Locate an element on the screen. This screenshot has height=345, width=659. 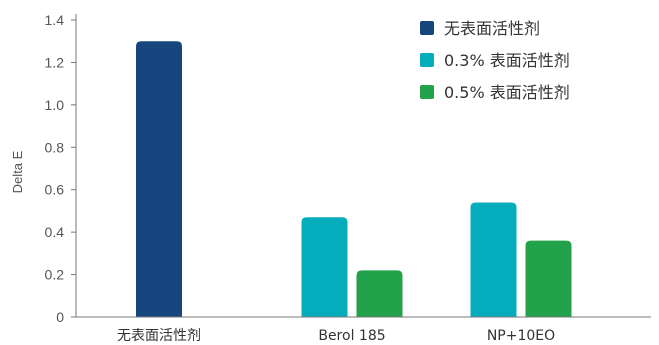
x-category-label: Berol 185 is located at coordinates (351, 336).